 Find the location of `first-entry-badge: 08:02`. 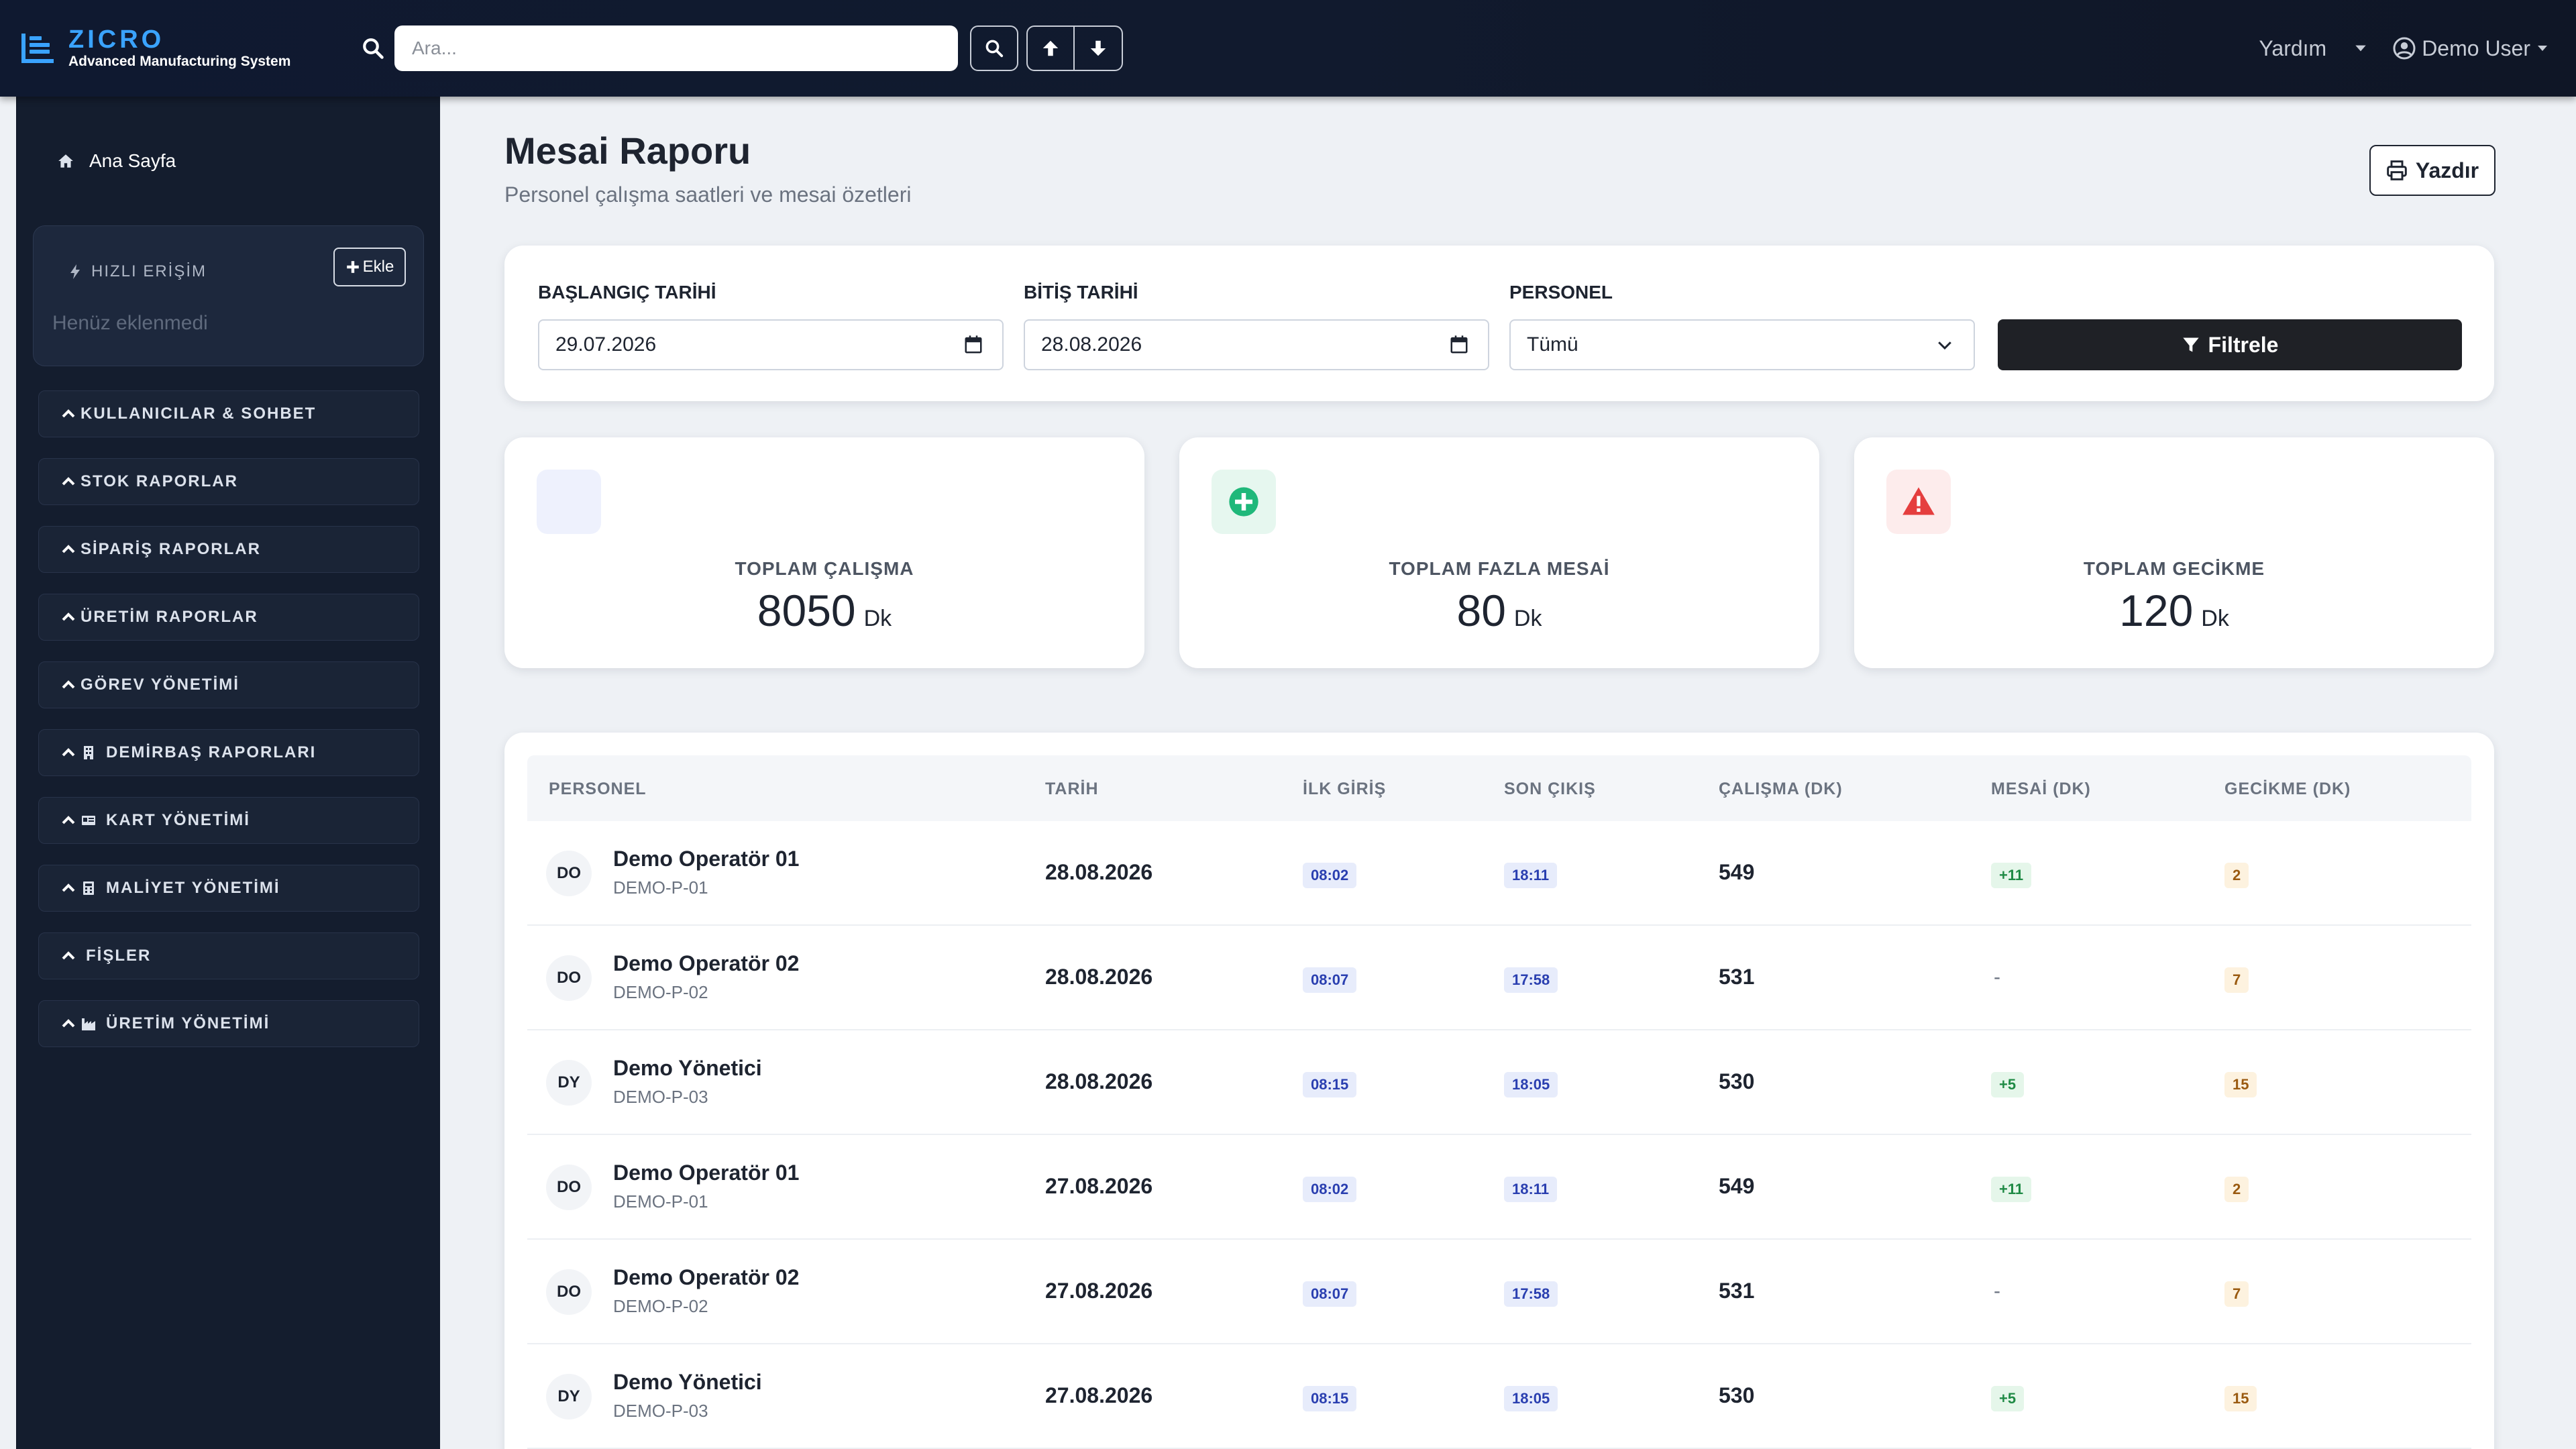

first-entry-badge: 08:02 is located at coordinates (1330, 1189).